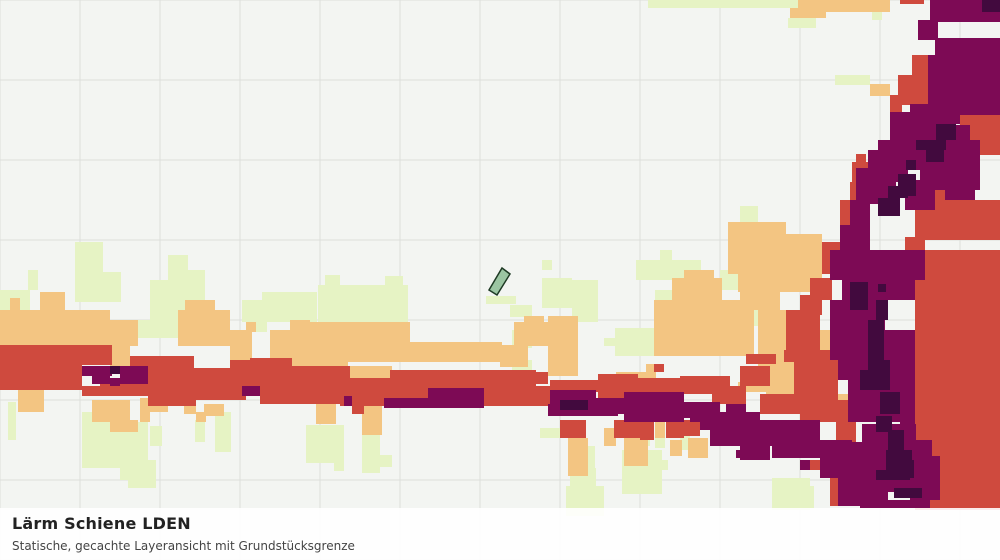 The height and width of the screenshot is (560, 1000). I want to click on parcel-polygon, so click(499, 281).